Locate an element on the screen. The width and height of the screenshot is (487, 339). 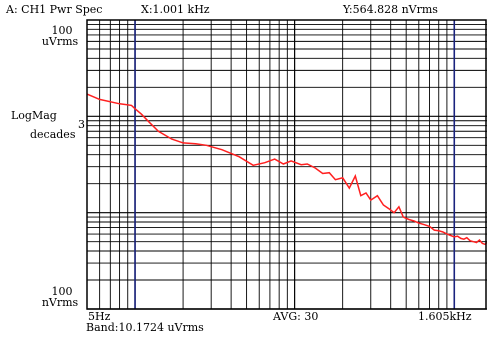
channel-label: A: CH1 Pwr Spec is located at coordinates (54, 9).